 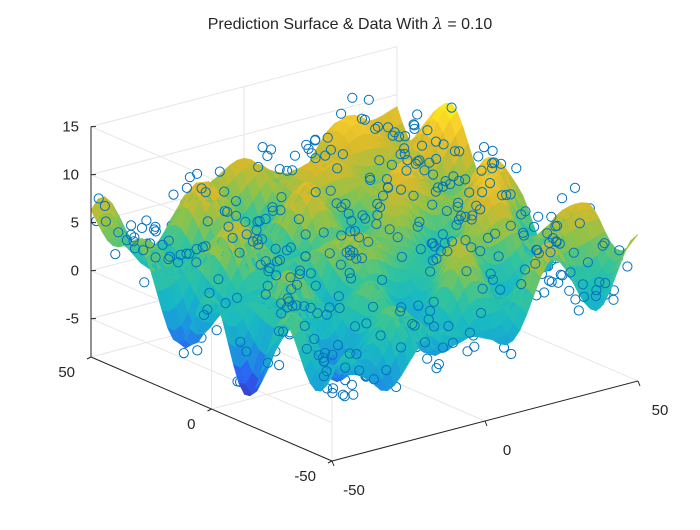 I want to click on x-tick-label: 0, so click(x=507, y=450).